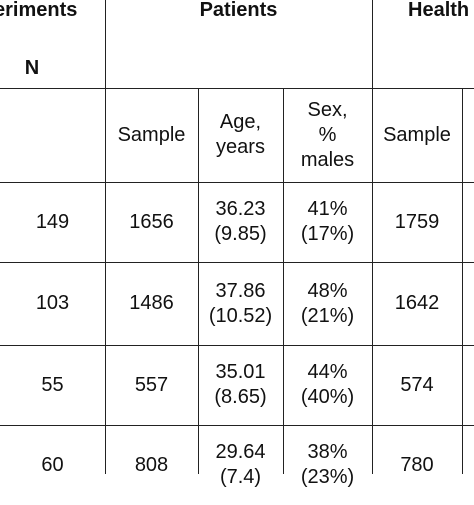 The width and height of the screenshot is (474, 505). Describe the element at coordinates (327, 452) in the screenshot. I see `cell-line: 38%` at that location.